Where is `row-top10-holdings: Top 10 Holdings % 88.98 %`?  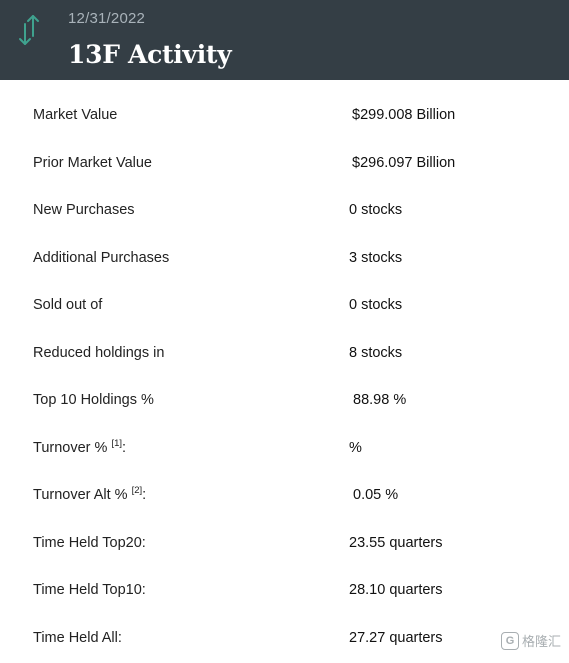 row-top10-holdings: Top 10 Holdings % 88.98 % is located at coordinates (284, 402).